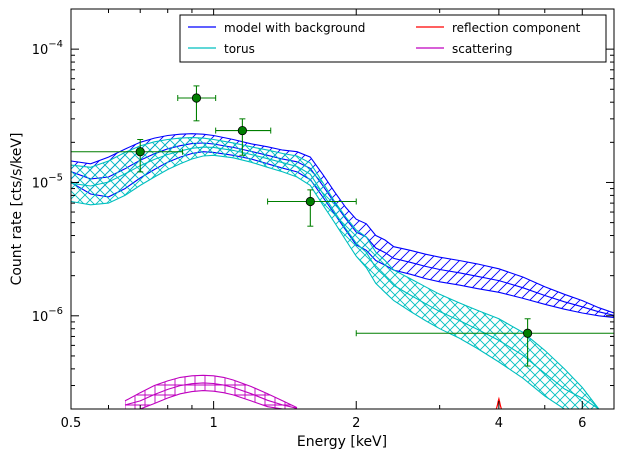 This screenshot has width=624, height=459. What do you see at coordinates (498, 402) in the screenshot?
I see `reflection-component-line` at bounding box center [498, 402].